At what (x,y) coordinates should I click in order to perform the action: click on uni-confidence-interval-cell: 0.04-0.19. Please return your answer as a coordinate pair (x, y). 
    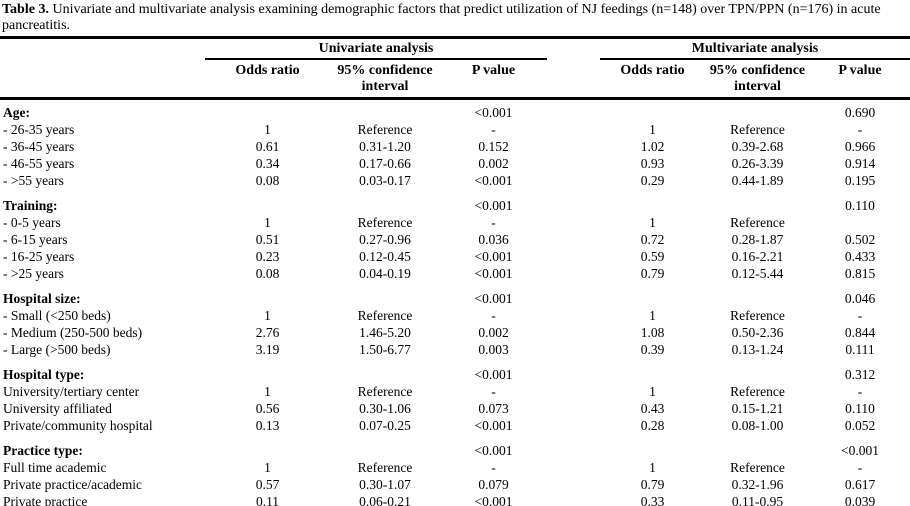
    Looking at the image, I should click on (385, 273).